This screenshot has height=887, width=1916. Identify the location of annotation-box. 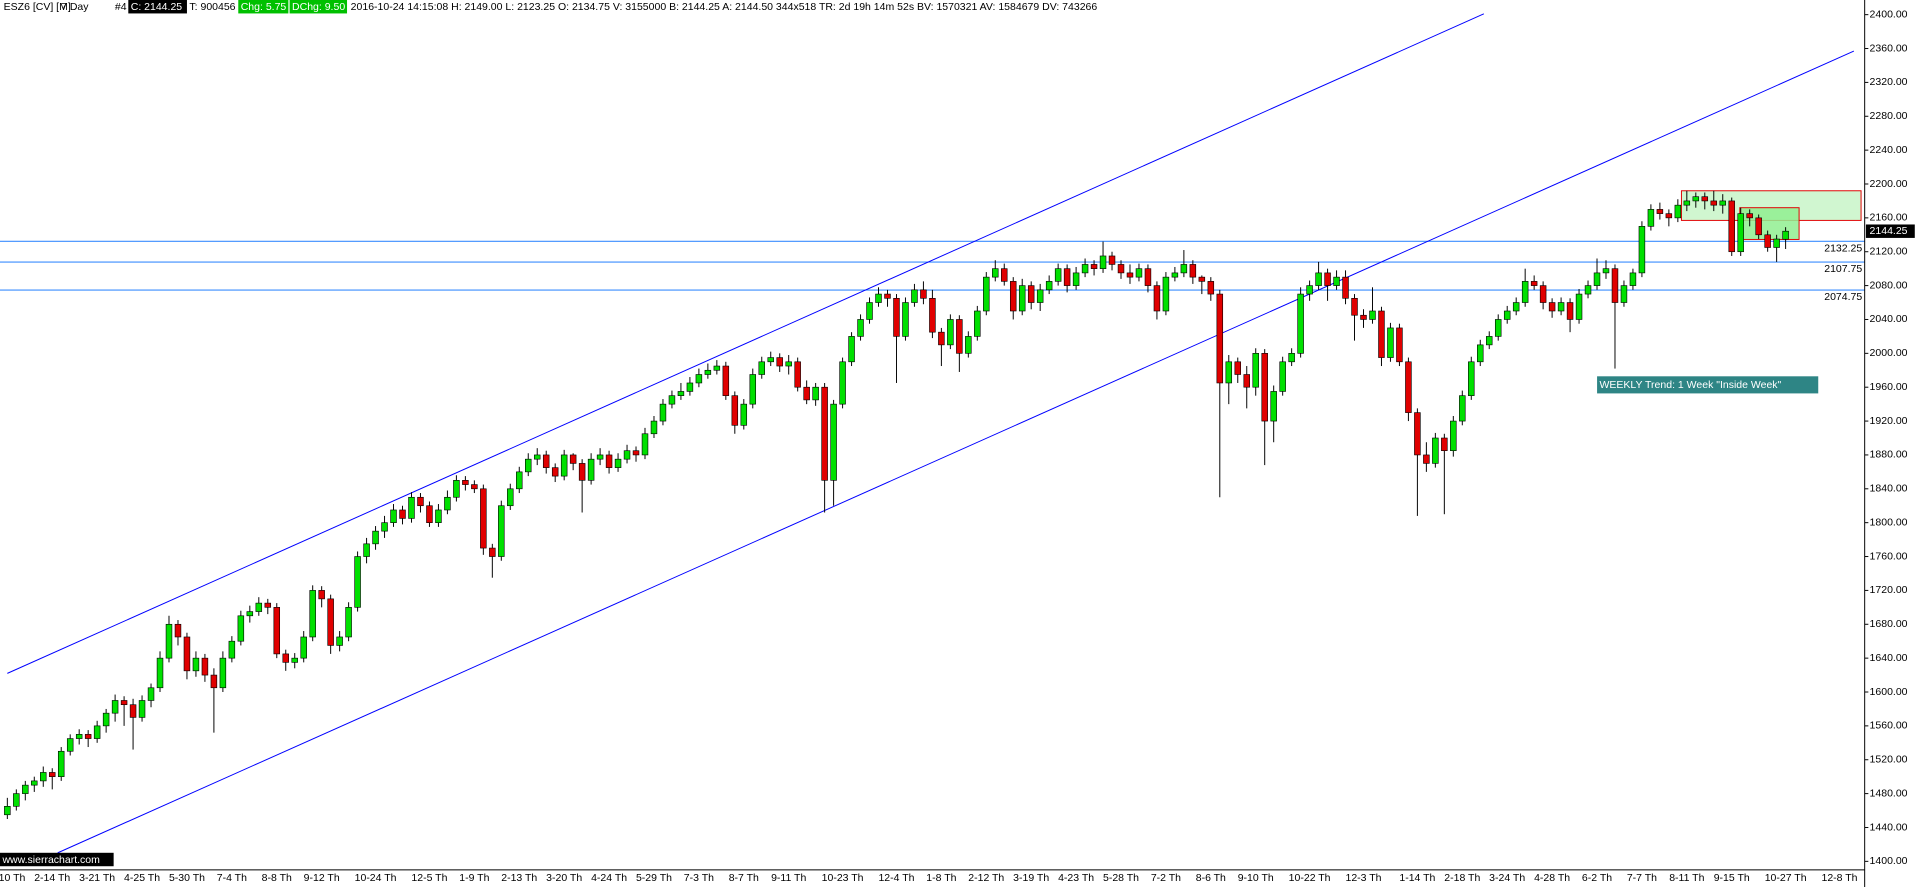
(1708, 385).